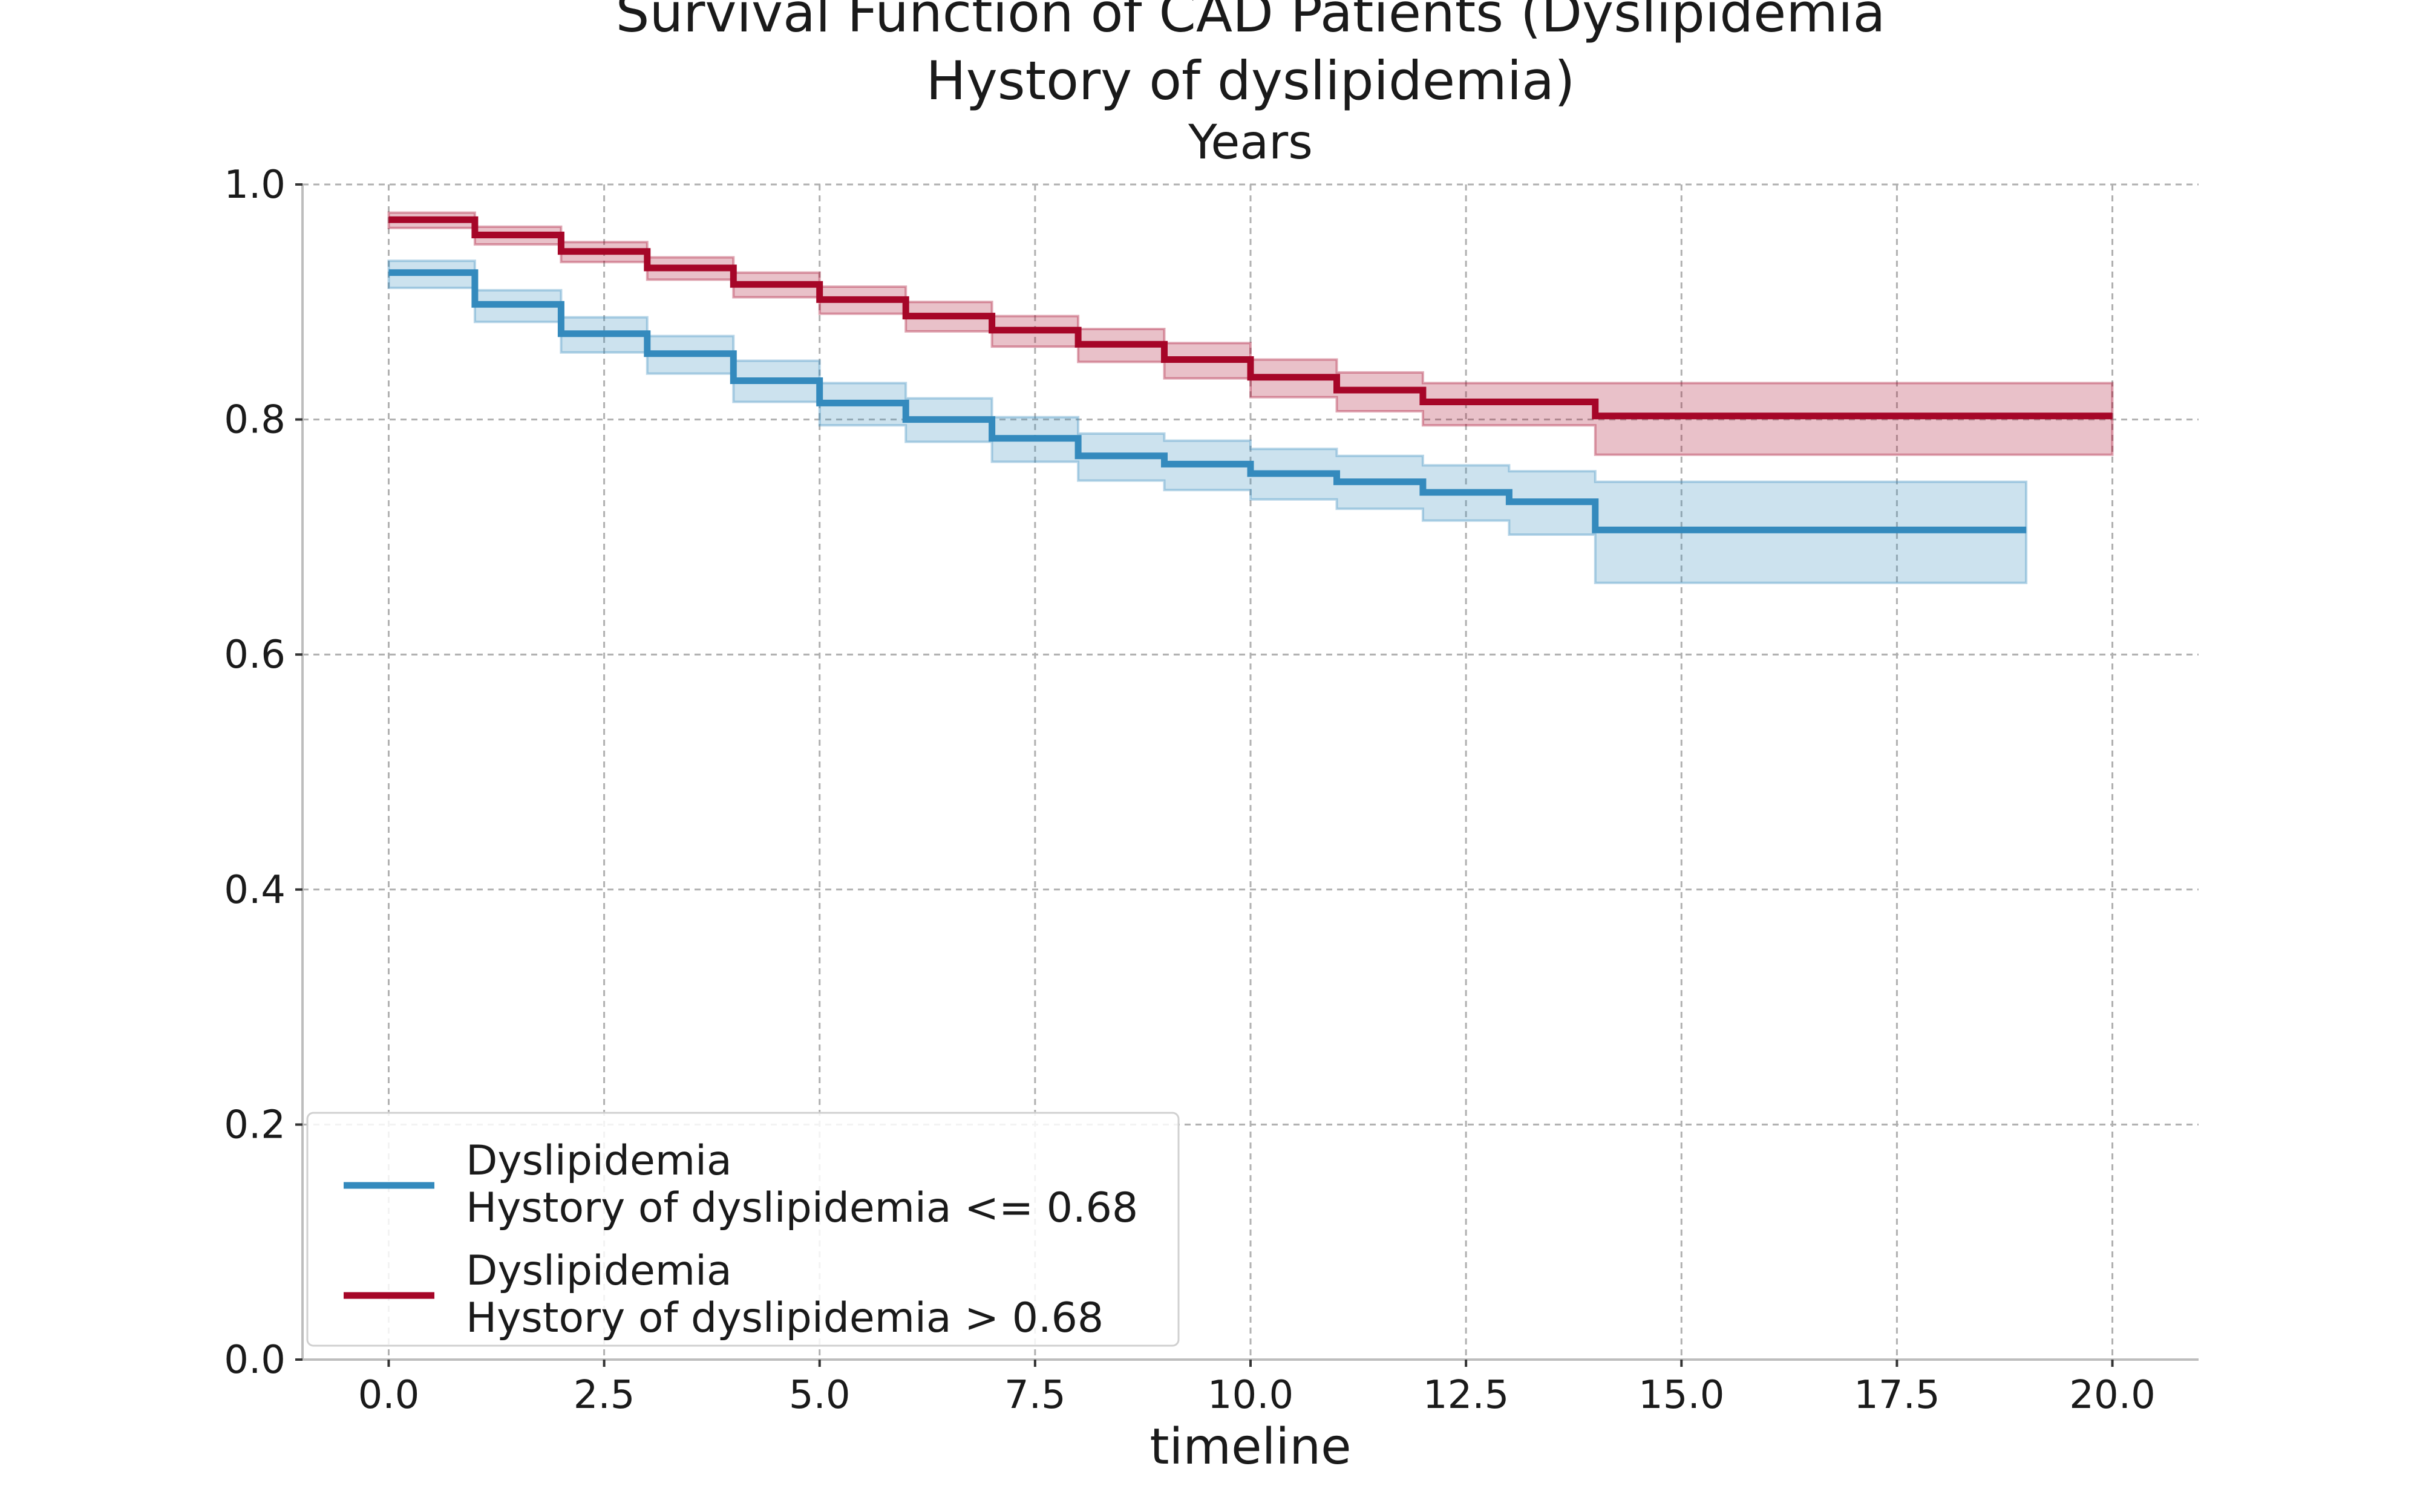  I want to click on legend-label-series-2: Dyslipidemia, so click(599, 1271).